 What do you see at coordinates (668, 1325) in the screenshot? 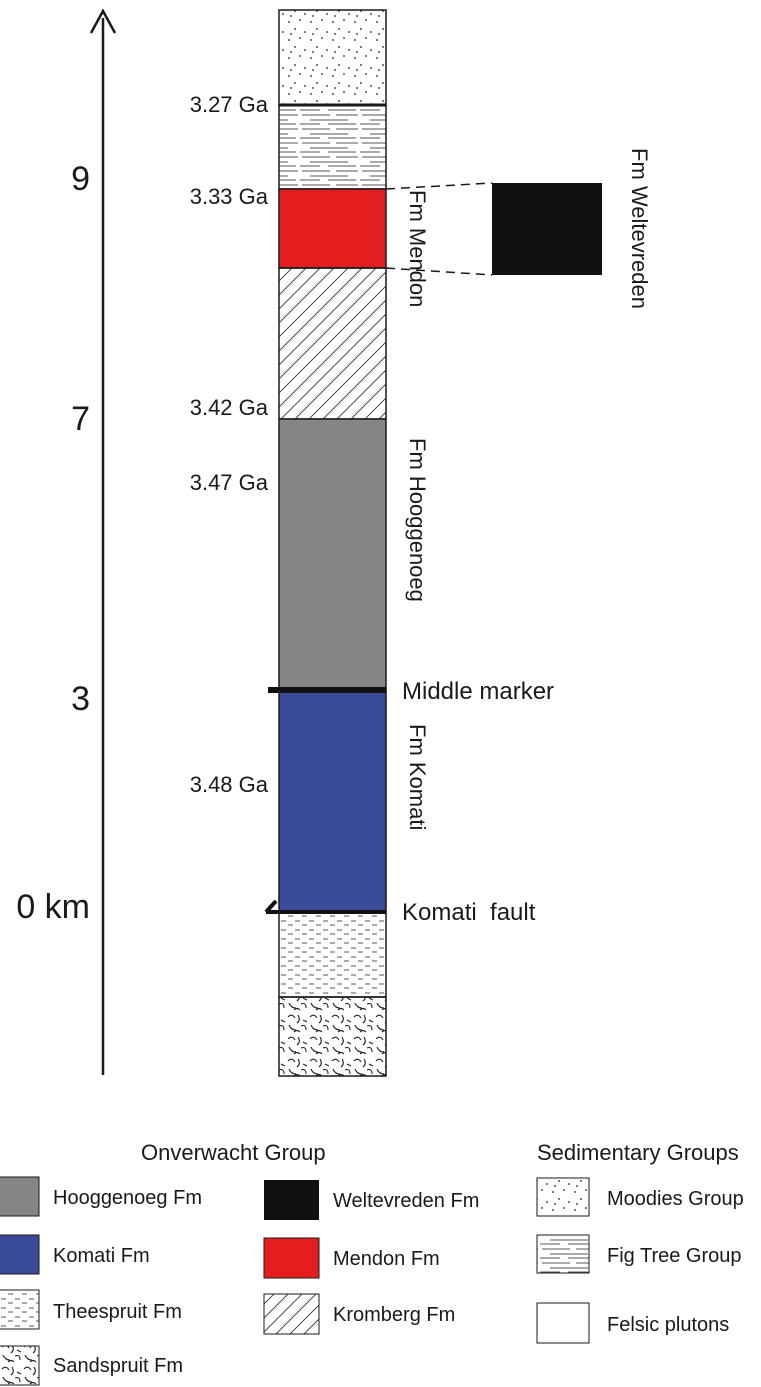
I see `legend-label-felsic: Felsic plutons` at bounding box center [668, 1325].